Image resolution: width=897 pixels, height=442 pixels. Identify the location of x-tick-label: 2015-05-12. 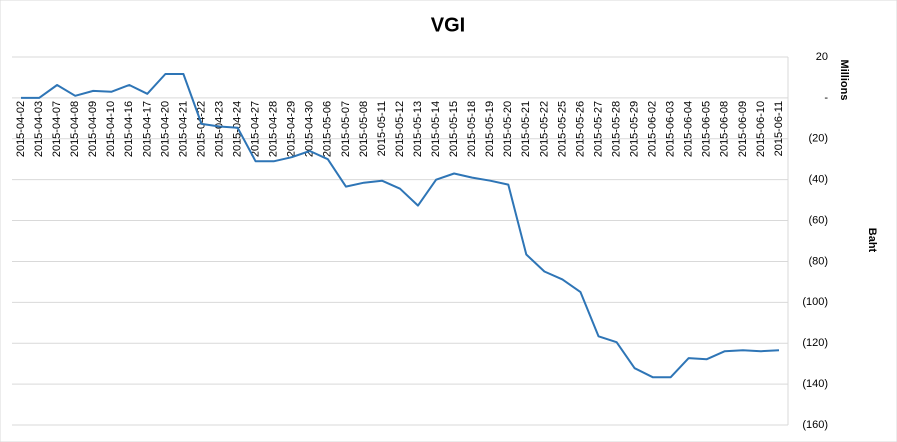
(400, 129).